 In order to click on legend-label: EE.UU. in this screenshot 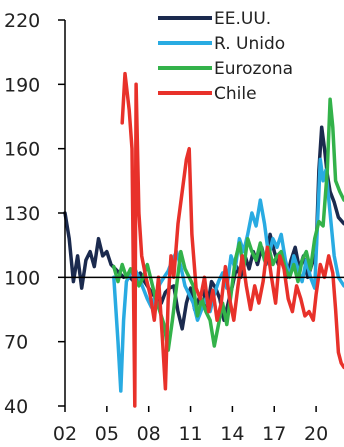, I will do `click(242, 19)`.